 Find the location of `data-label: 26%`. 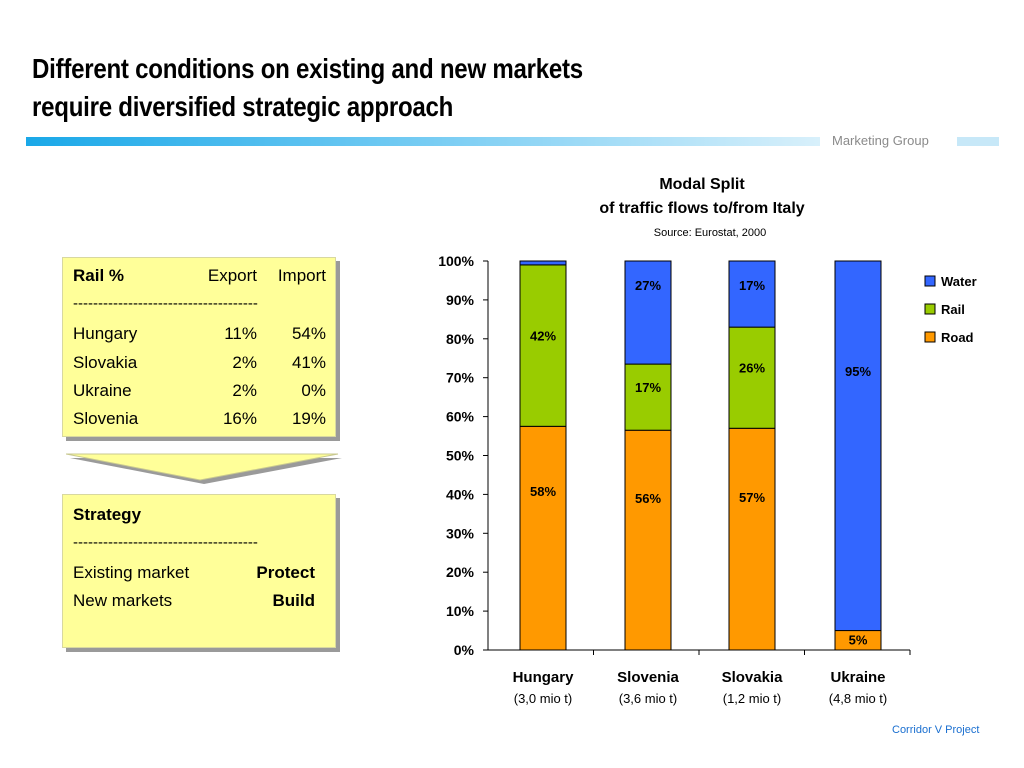

data-label: 26% is located at coordinates (752, 368).